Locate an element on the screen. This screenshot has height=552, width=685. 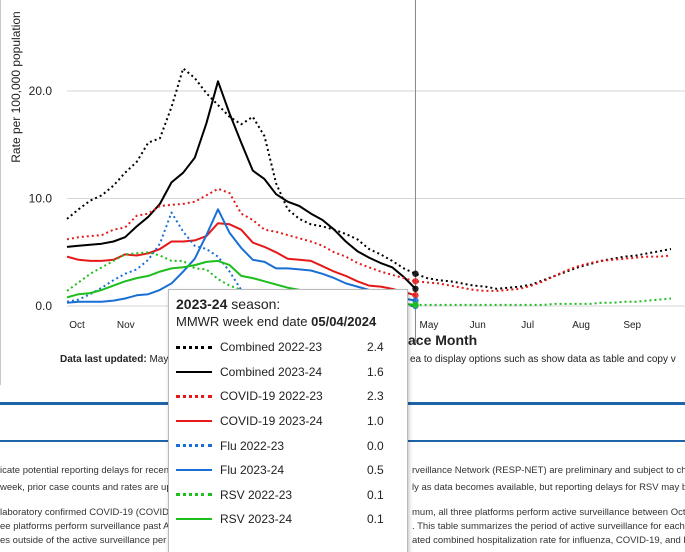
tooltip-row: COVID-19 2022-23 2.3 is located at coordinates (287, 396).